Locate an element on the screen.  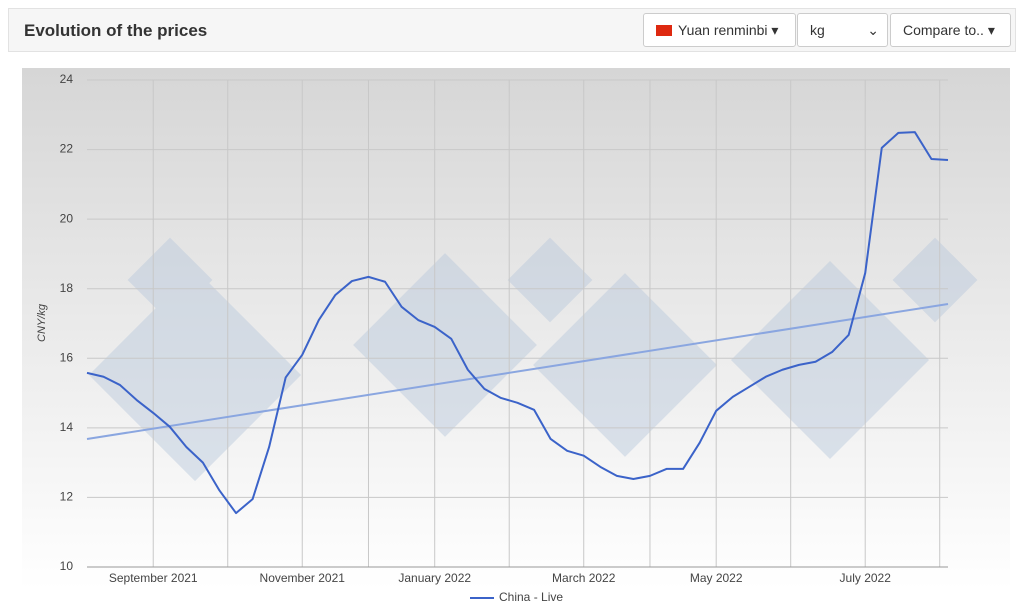
currency-button: Yuan renminbi ▾ is located at coordinates (719, 30).